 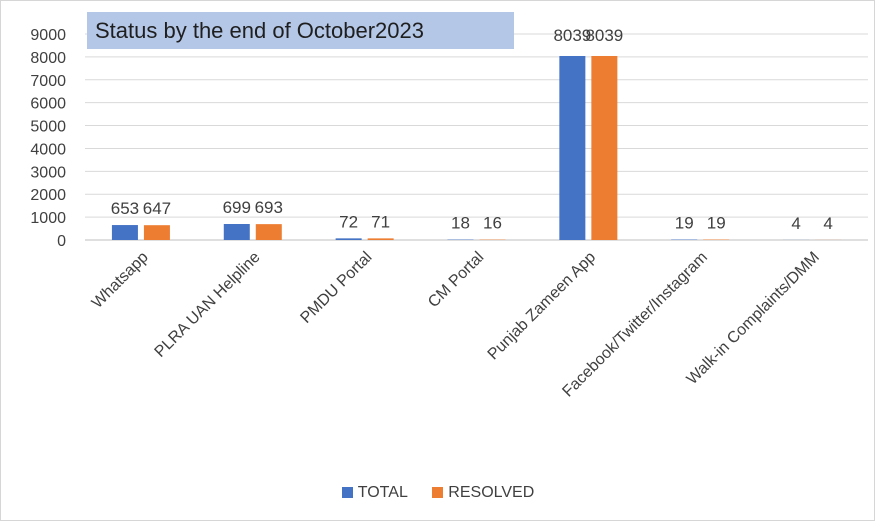 I want to click on category-label: CM Portal, so click(x=456, y=280).